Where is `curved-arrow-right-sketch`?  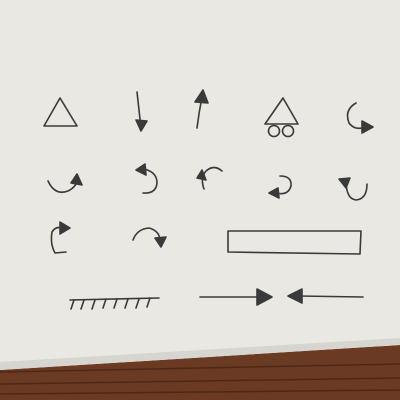
curved-arrow-right-sketch is located at coordinates (360, 118).